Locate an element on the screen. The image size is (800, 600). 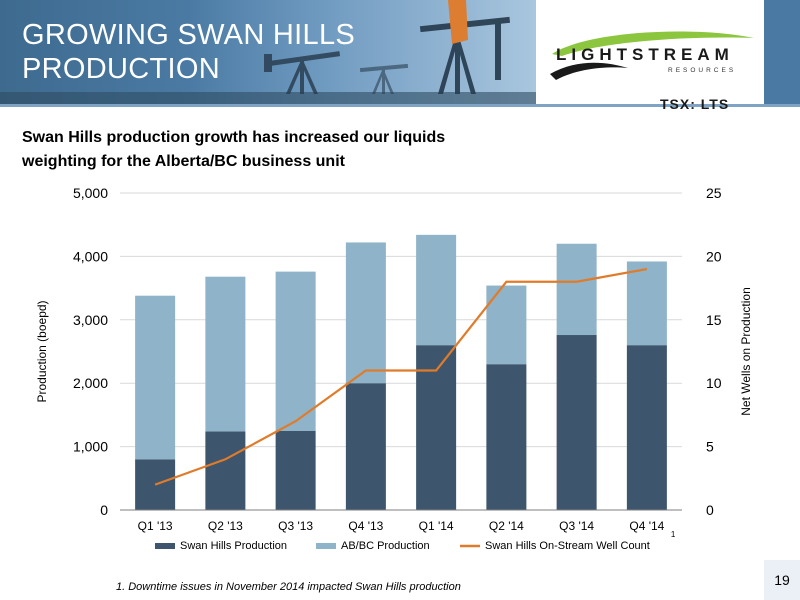
y2-tick-label: 5 is located at coordinates (710, 447).